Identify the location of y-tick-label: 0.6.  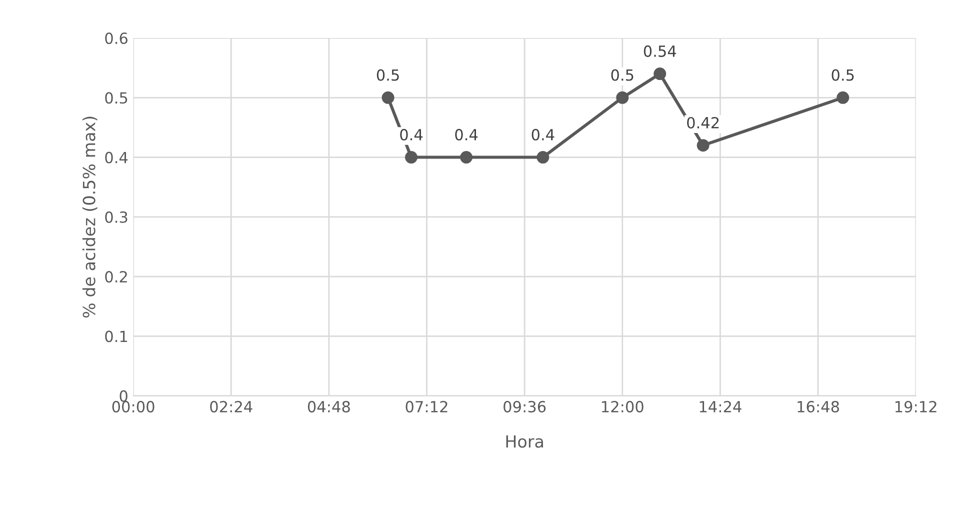
(116, 38).